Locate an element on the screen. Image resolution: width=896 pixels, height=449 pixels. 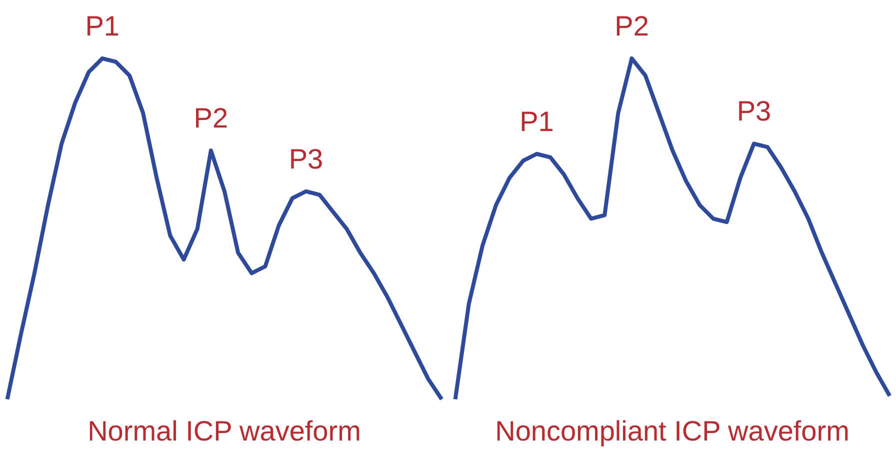
annotation: P1 is located at coordinates (537, 121).